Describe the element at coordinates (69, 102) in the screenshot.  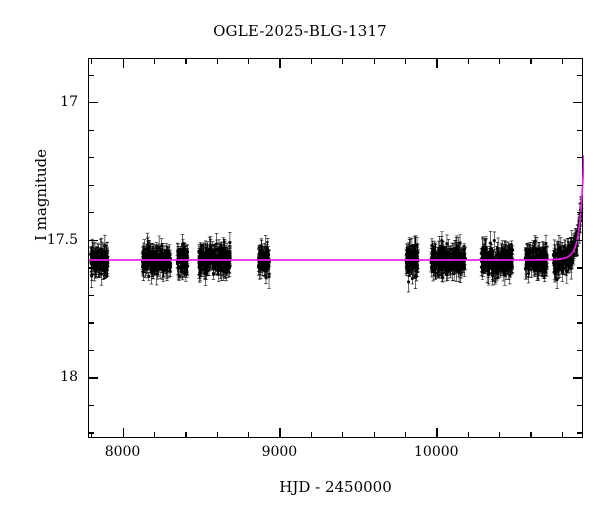
I see `y-tick-label: 17` at that location.